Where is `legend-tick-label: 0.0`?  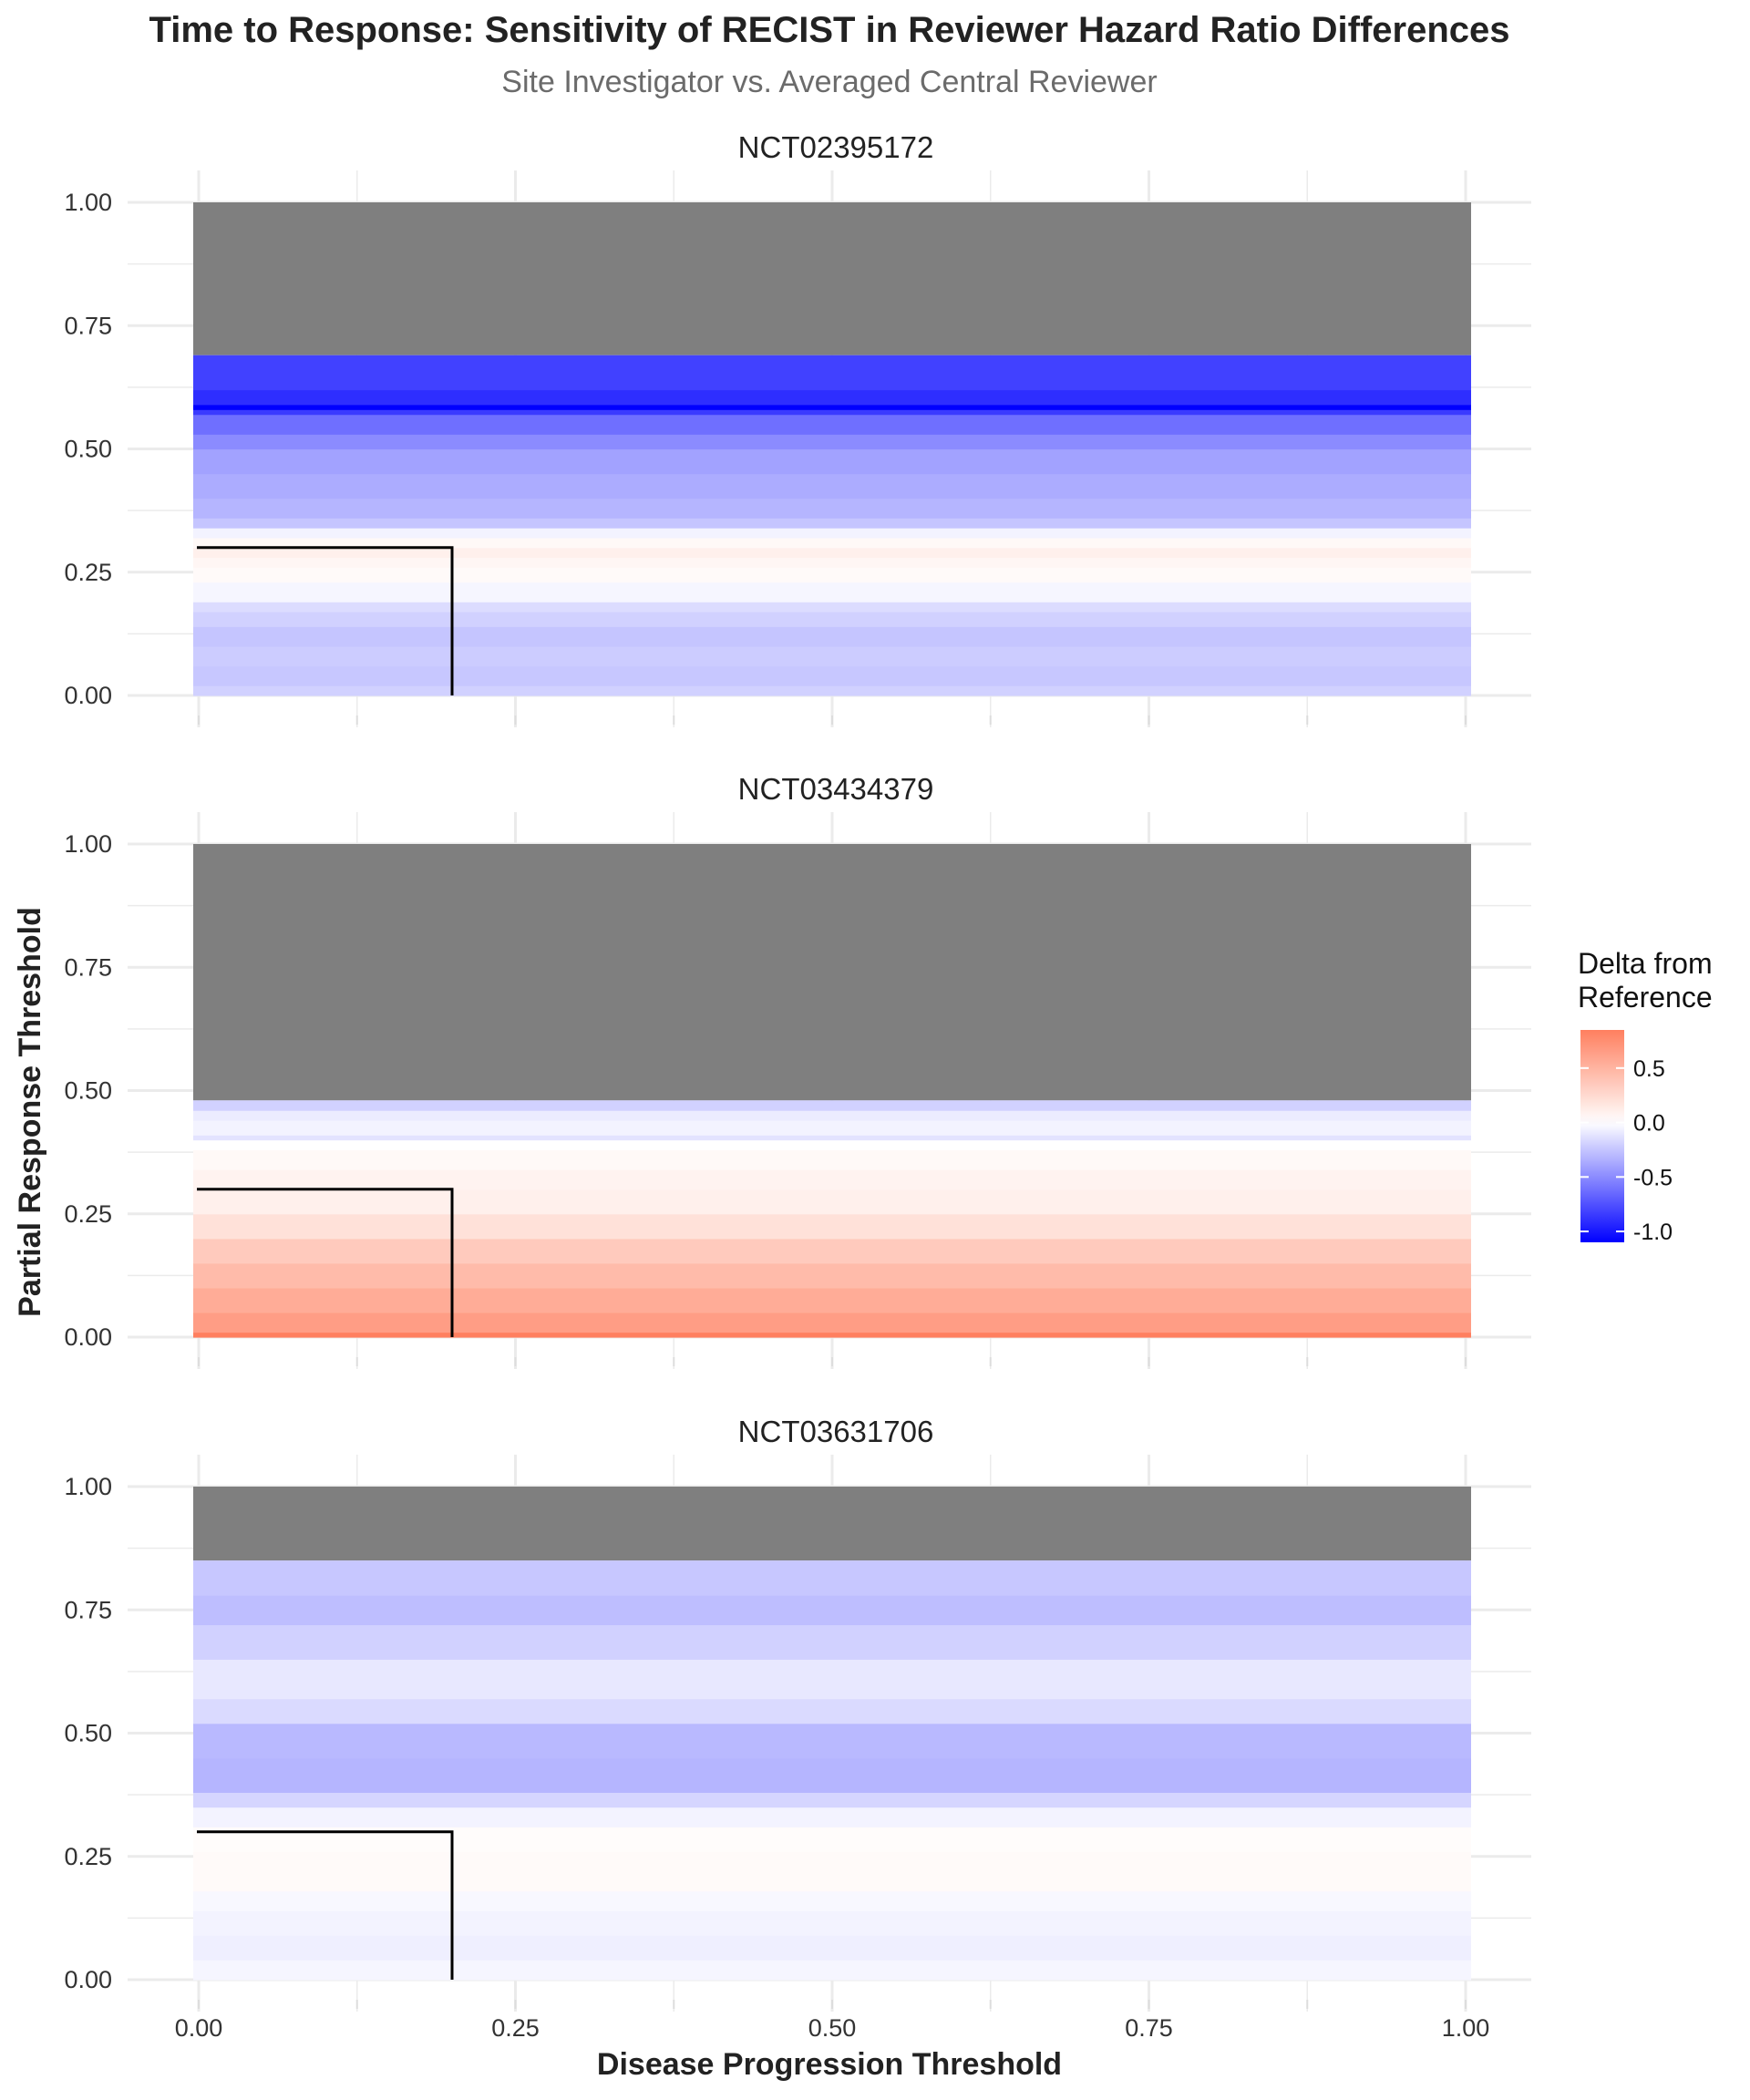 legend-tick-label: 0.0 is located at coordinates (1649, 1124).